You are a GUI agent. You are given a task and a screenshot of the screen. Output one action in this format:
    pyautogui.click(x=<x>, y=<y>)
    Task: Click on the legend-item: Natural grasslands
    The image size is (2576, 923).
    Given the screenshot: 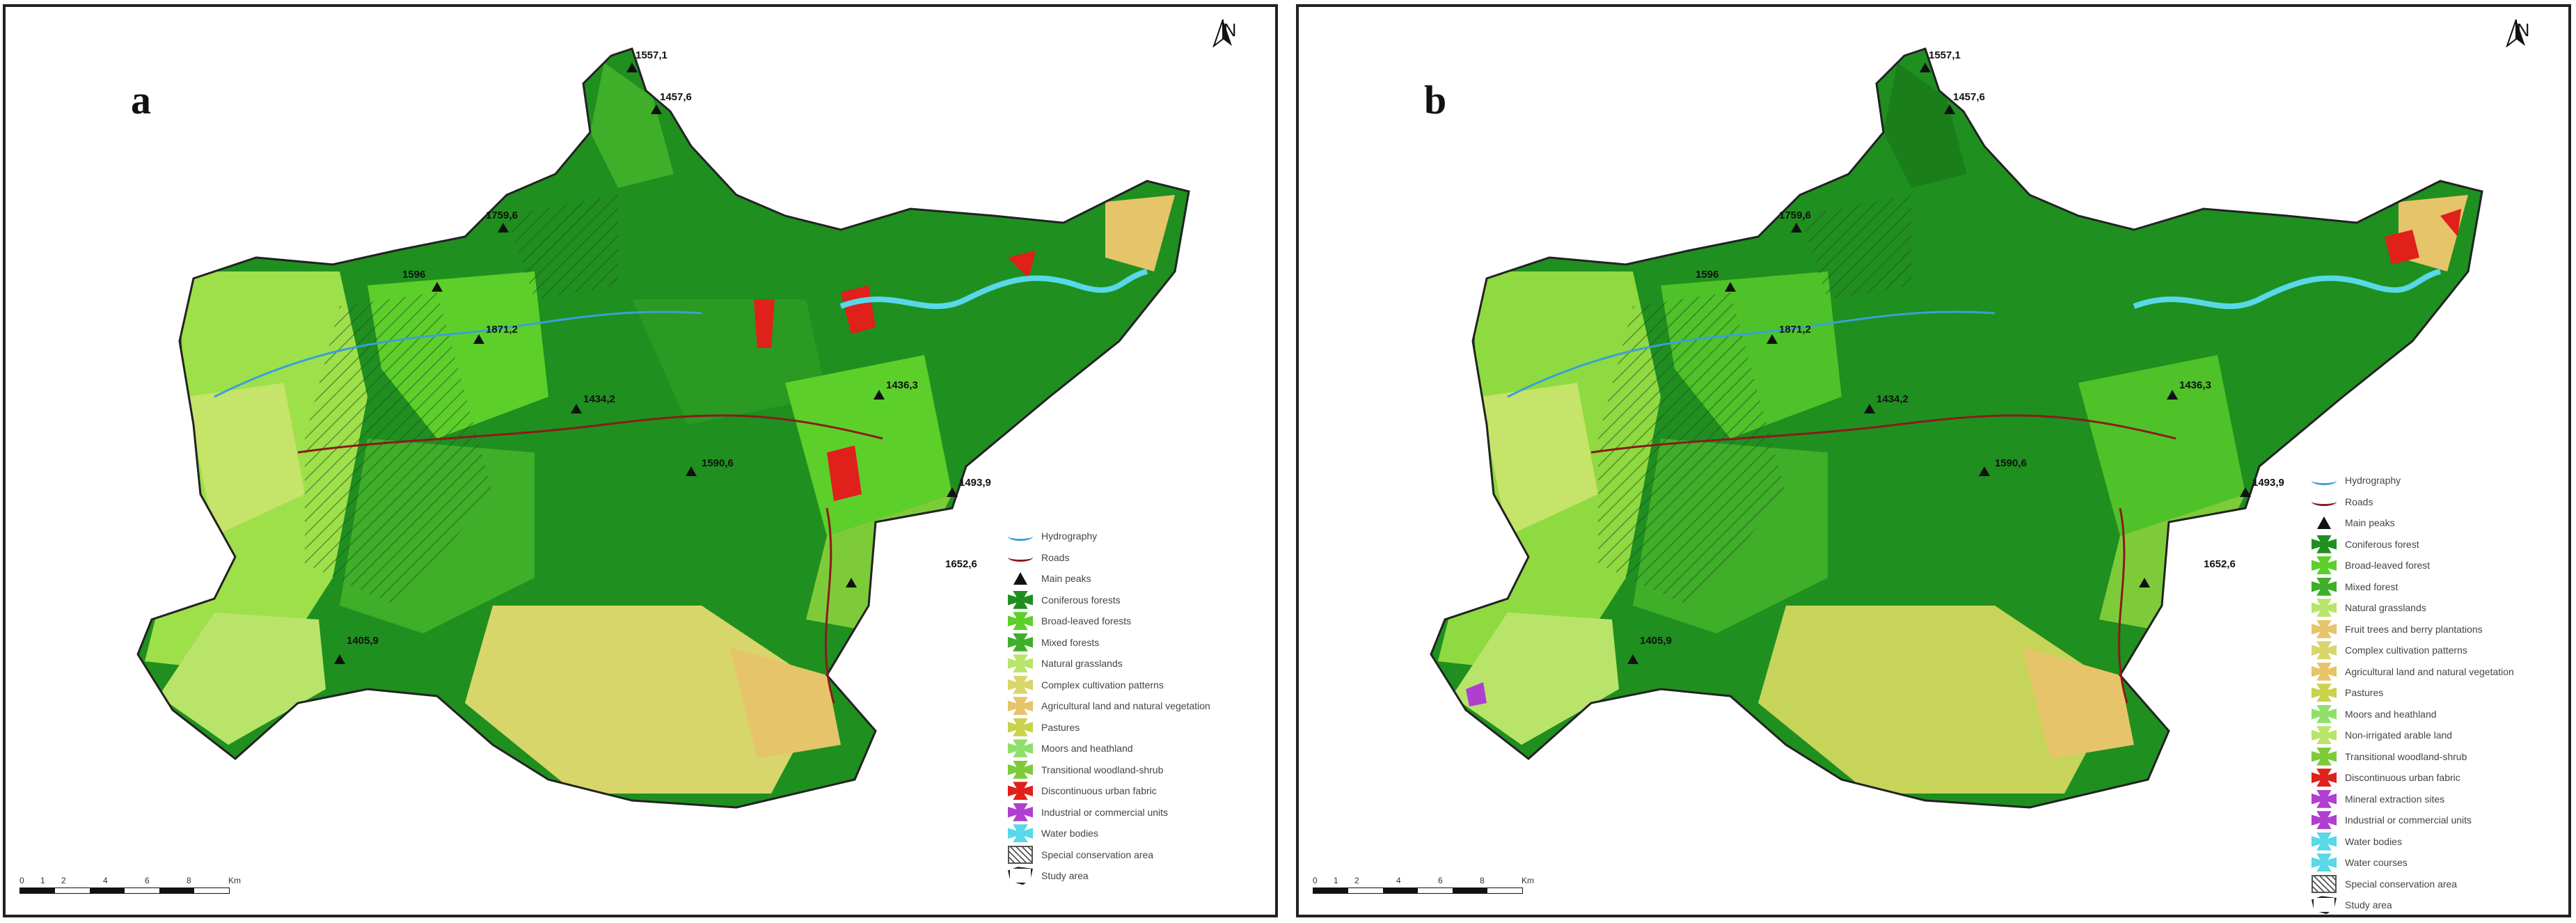 What is the action you would take?
    pyautogui.click(x=1109, y=663)
    